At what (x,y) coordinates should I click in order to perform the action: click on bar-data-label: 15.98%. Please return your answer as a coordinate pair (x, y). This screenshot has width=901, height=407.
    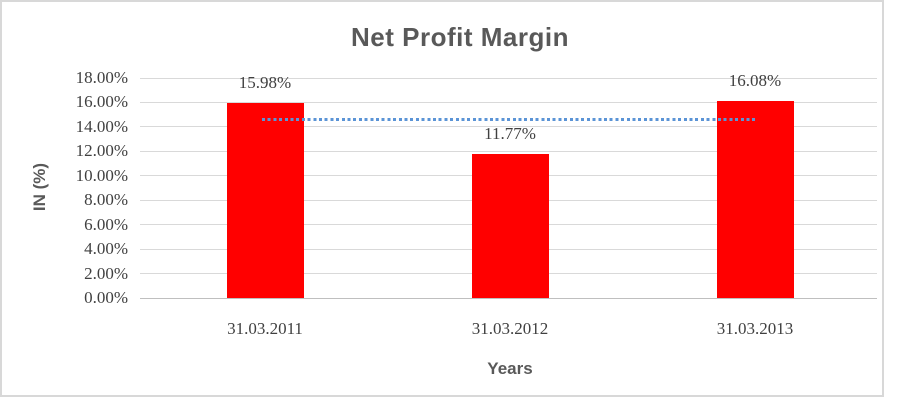
    Looking at the image, I should click on (265, 82).